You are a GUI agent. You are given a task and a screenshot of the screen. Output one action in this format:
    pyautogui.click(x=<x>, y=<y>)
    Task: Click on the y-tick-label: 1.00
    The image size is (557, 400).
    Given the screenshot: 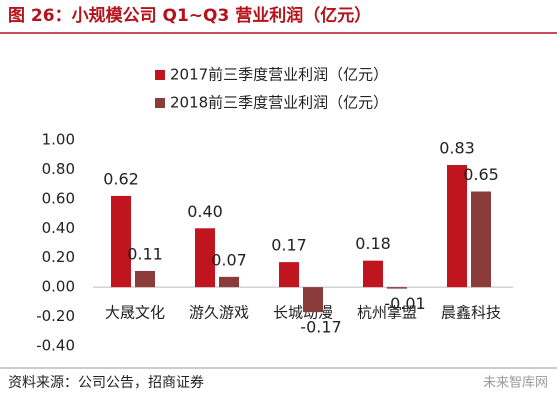 What is the action you would take?
    pyautogui.click(x=58, y=140)
    